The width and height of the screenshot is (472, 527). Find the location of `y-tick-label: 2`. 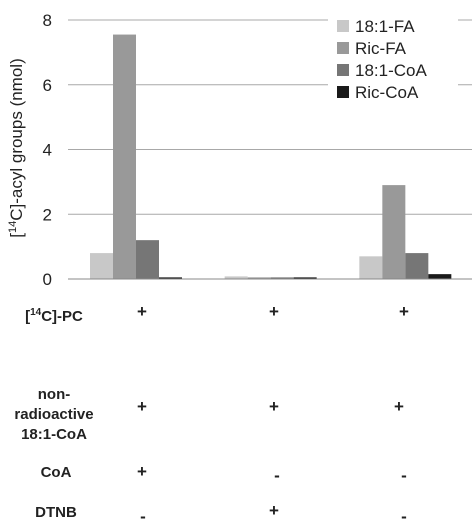

y-tick-label: 2 is located at coordinates (47, 214).